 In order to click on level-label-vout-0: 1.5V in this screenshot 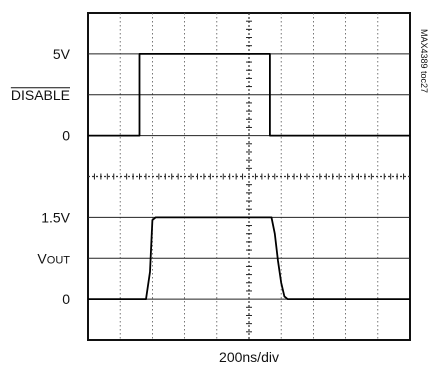, I will do `click(55, 217)`.